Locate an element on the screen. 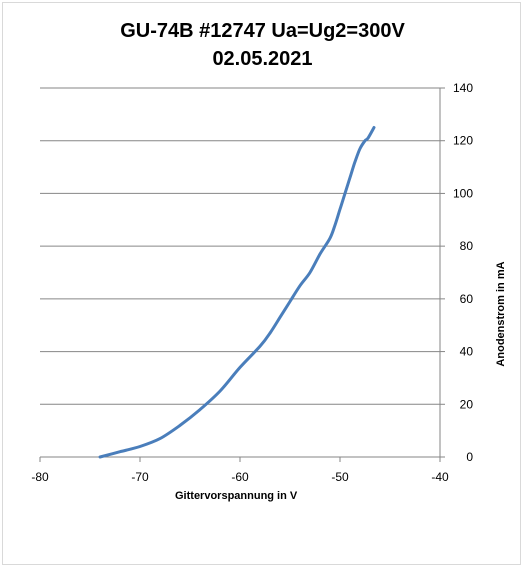 This screenshot has height=569, width=525. x-tick-label: -40 is located at coordinates (440, 477).